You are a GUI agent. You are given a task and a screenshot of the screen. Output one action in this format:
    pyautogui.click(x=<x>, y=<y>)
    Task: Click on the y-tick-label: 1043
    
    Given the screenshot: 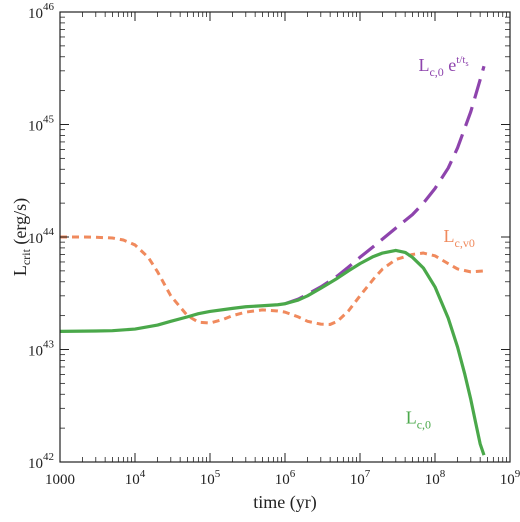 What is the action you would take?
    pyautogui.click(x=41, y=349)
    